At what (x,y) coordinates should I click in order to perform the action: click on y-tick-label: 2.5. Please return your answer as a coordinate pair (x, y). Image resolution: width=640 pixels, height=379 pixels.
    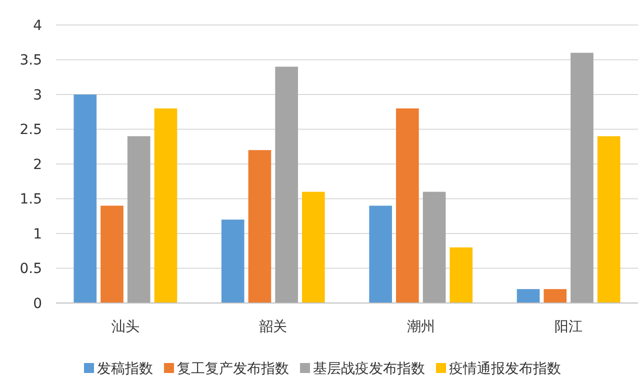
    Looking at the image, I should click on (31, 130).